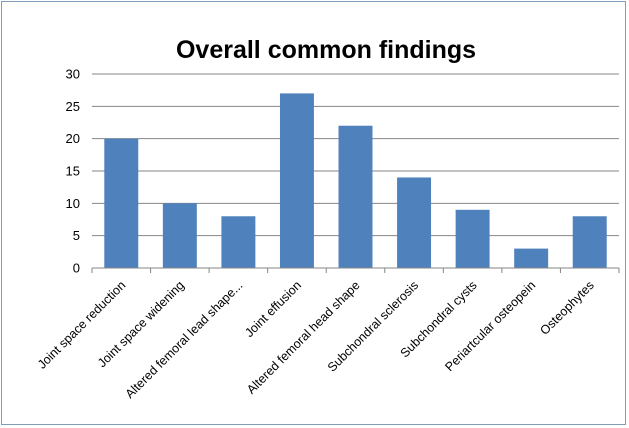 This screenshot has width=629, height=428. I want to click on y-tick-label: 10, so click(73, 203).